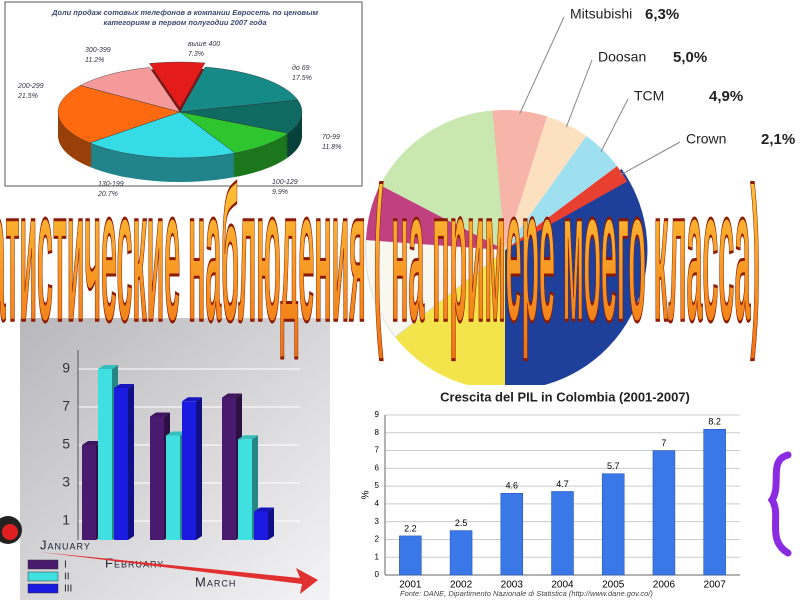 This screenshot has height=600, width=800. Describe the element at coordinates (196, 54) in the screenshot. I see `slice-value: 7.3%` at that location.